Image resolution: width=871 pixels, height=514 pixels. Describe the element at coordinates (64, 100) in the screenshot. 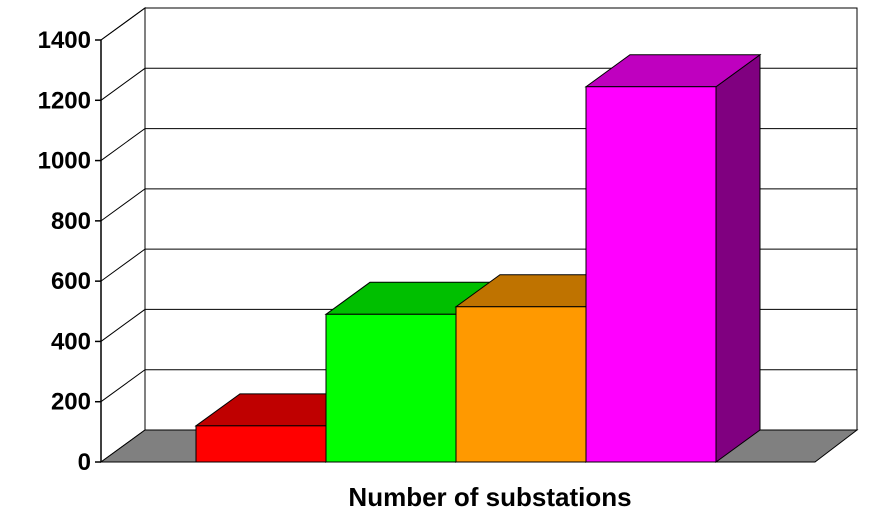

I see `y-tick-label: 1200` at that location.